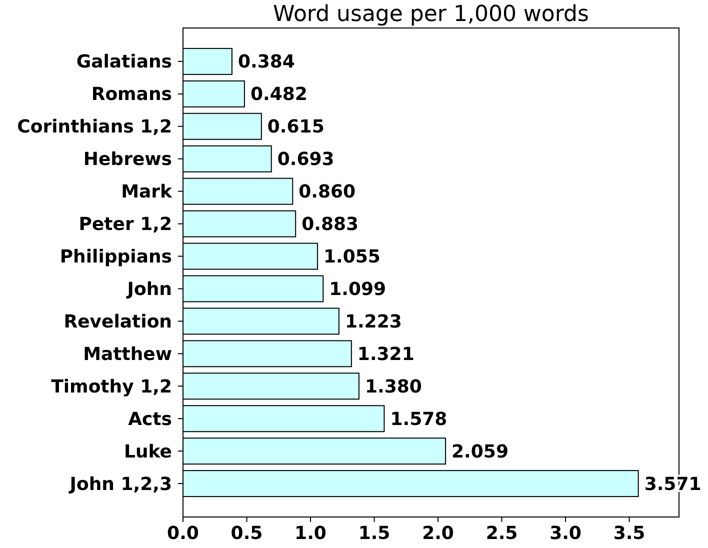 The image size is (708, 548). I want to click on data-label: 0.860, so click(327, 192).